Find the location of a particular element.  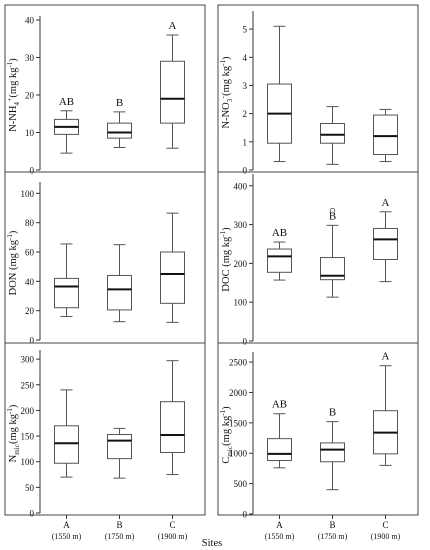

y-tick-label: 3 is located at coordinates (245, 86).